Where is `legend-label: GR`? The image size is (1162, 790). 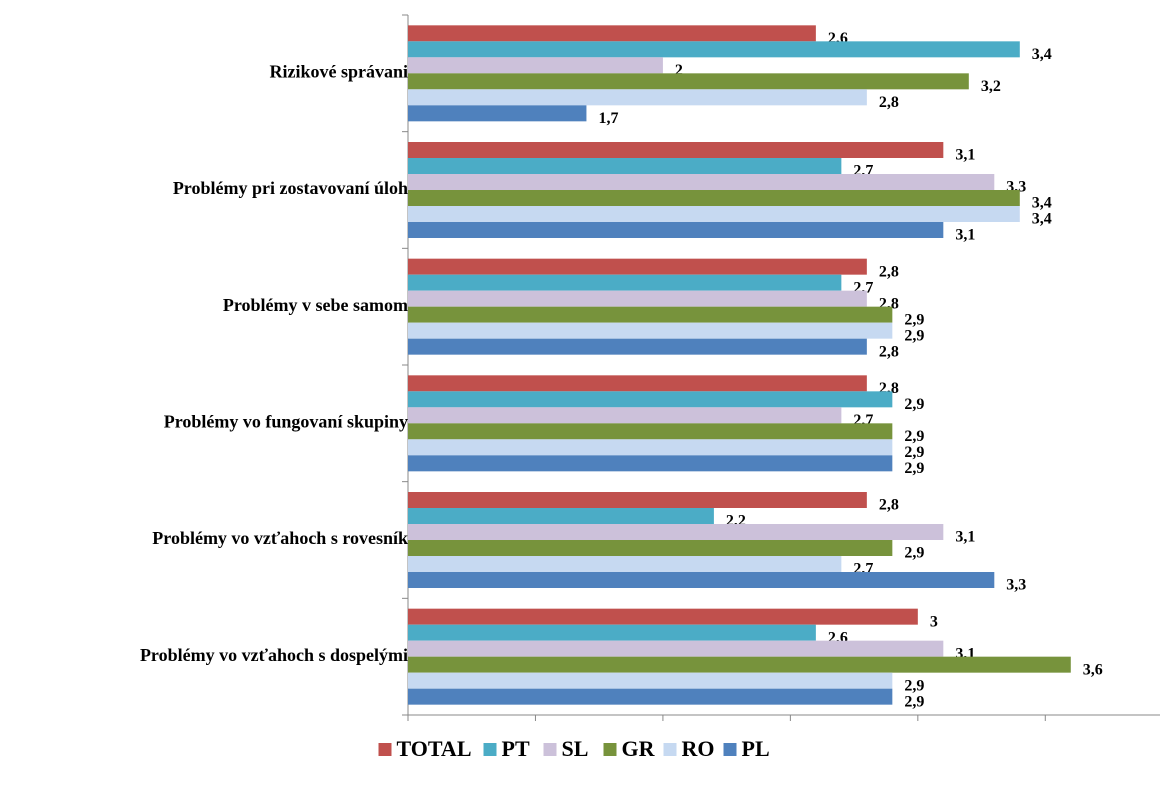 legend-label: GR is located at coordinates (639, 748).